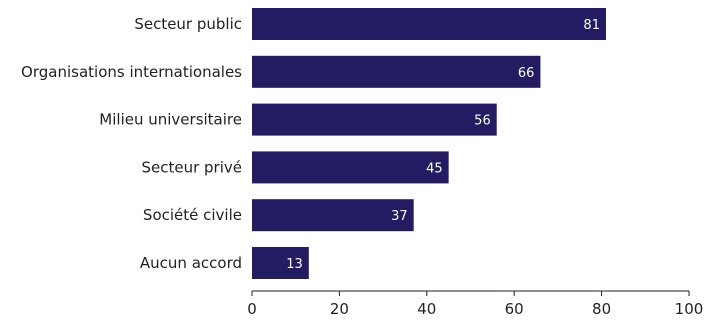 This screenshot has width=708, height=321. I want to click on x-tick-label-80: 80, so click(601, 309).